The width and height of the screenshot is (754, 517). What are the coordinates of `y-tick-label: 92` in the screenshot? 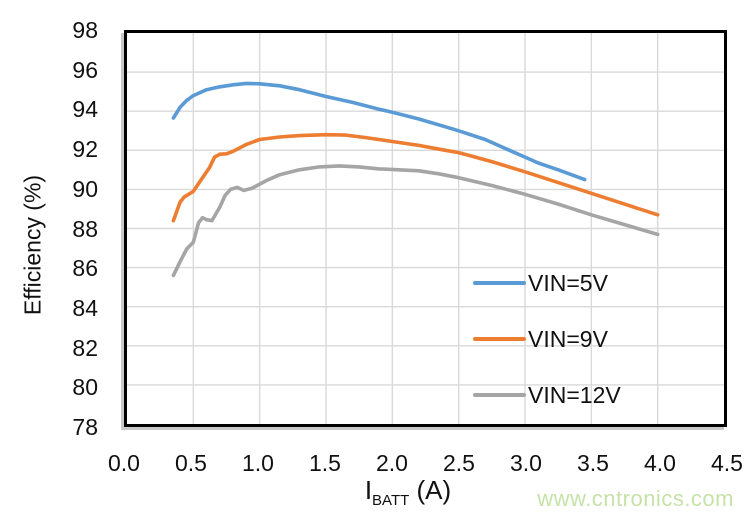 It's located at (85, 149).